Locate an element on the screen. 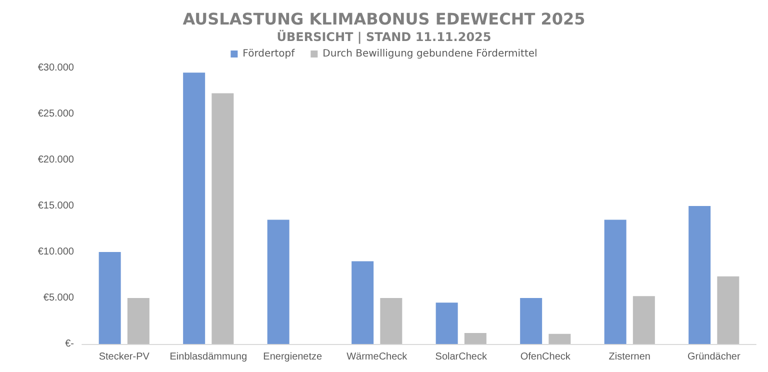  x-tick-label: Zisternen is located at coordinates (629, 357).